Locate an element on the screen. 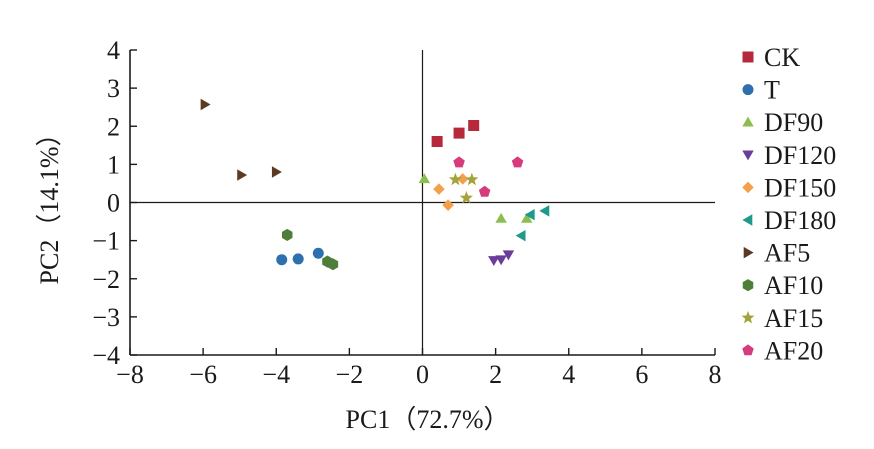  legend-item-af15: AF15 is located at coordinates (782, 318).